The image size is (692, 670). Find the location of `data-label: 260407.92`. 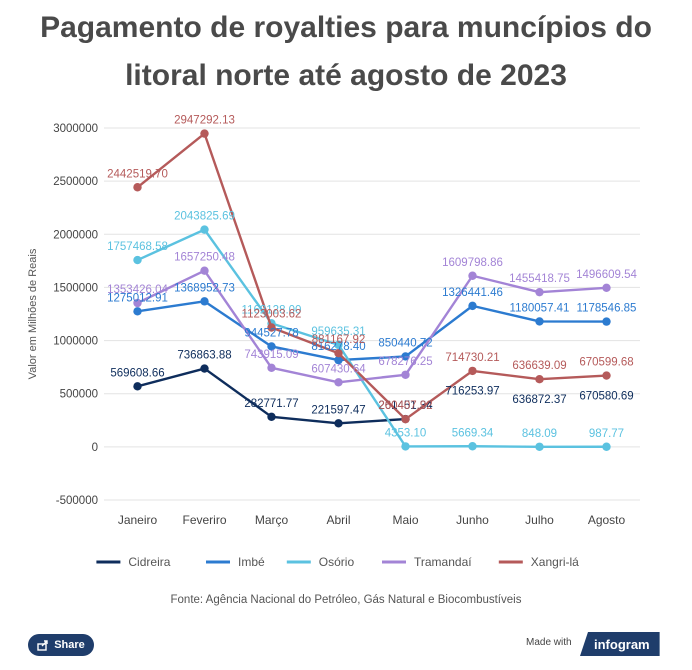

data-label: 260407.92 is located at coordinates (405, 406).